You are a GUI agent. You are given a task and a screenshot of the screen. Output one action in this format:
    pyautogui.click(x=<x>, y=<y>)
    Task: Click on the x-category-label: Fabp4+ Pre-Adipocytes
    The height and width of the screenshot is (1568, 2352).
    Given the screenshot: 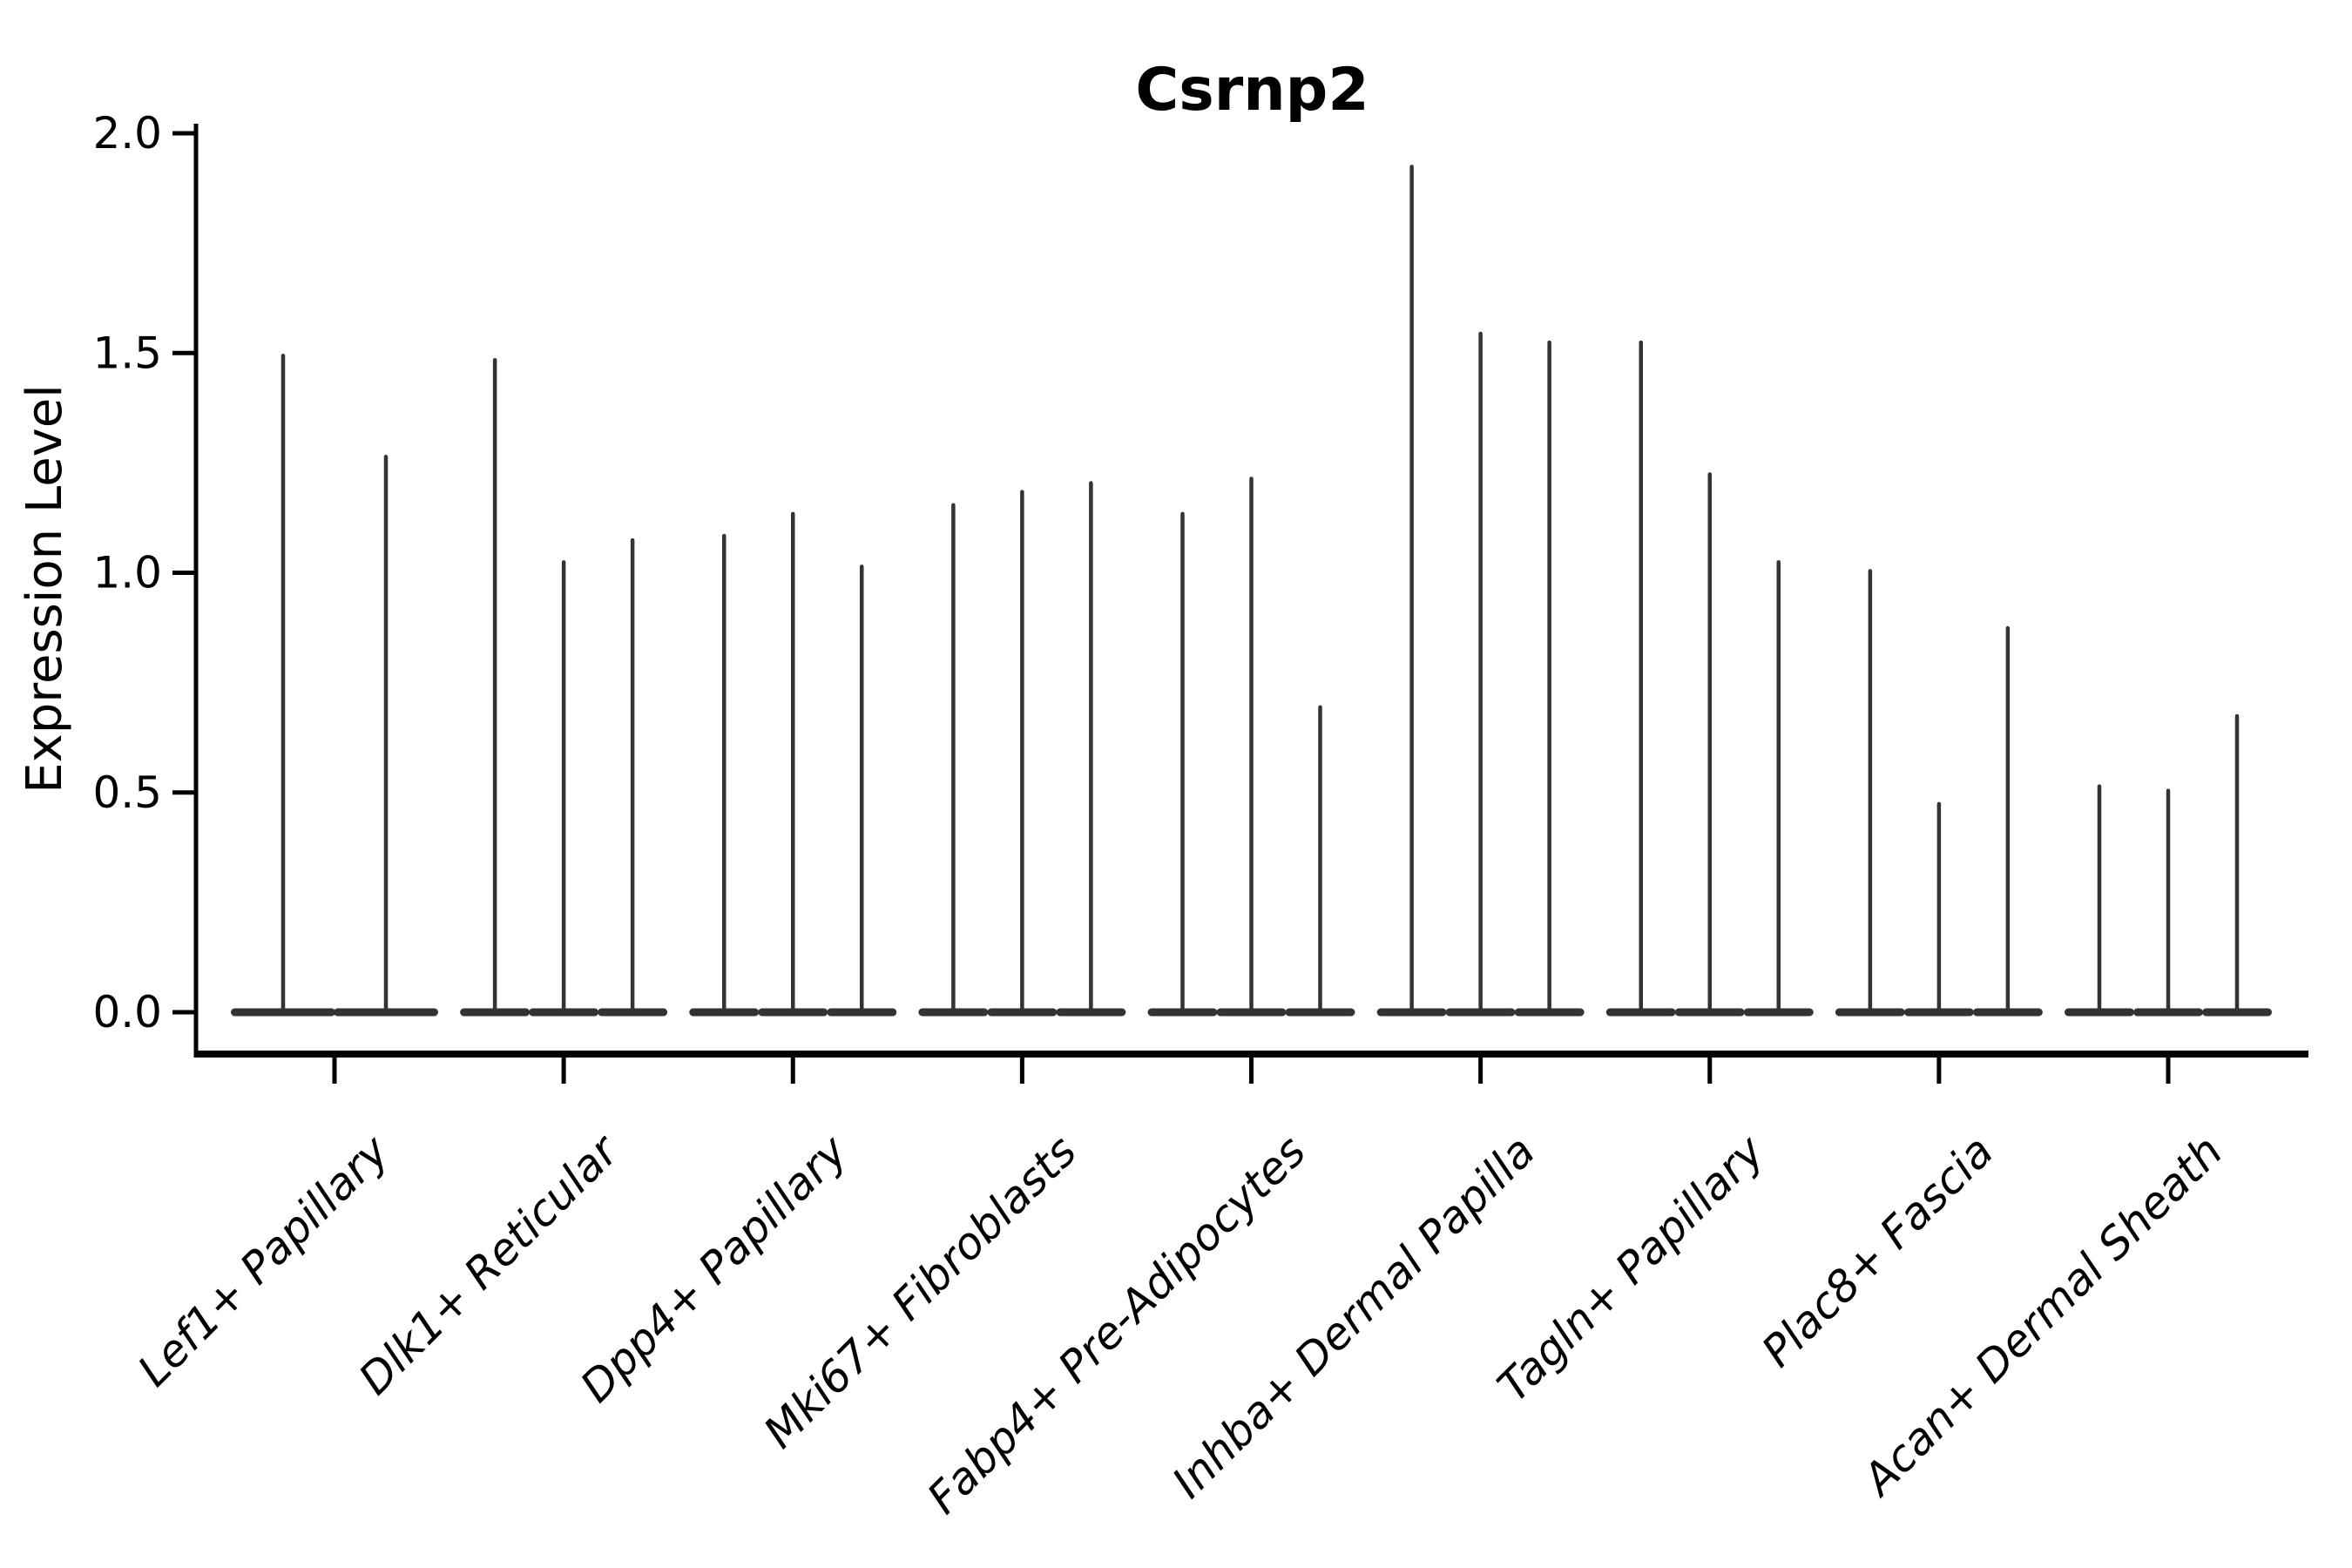 What is the action you would take?
    pyautogui.click(x=1116, y=1324)
    